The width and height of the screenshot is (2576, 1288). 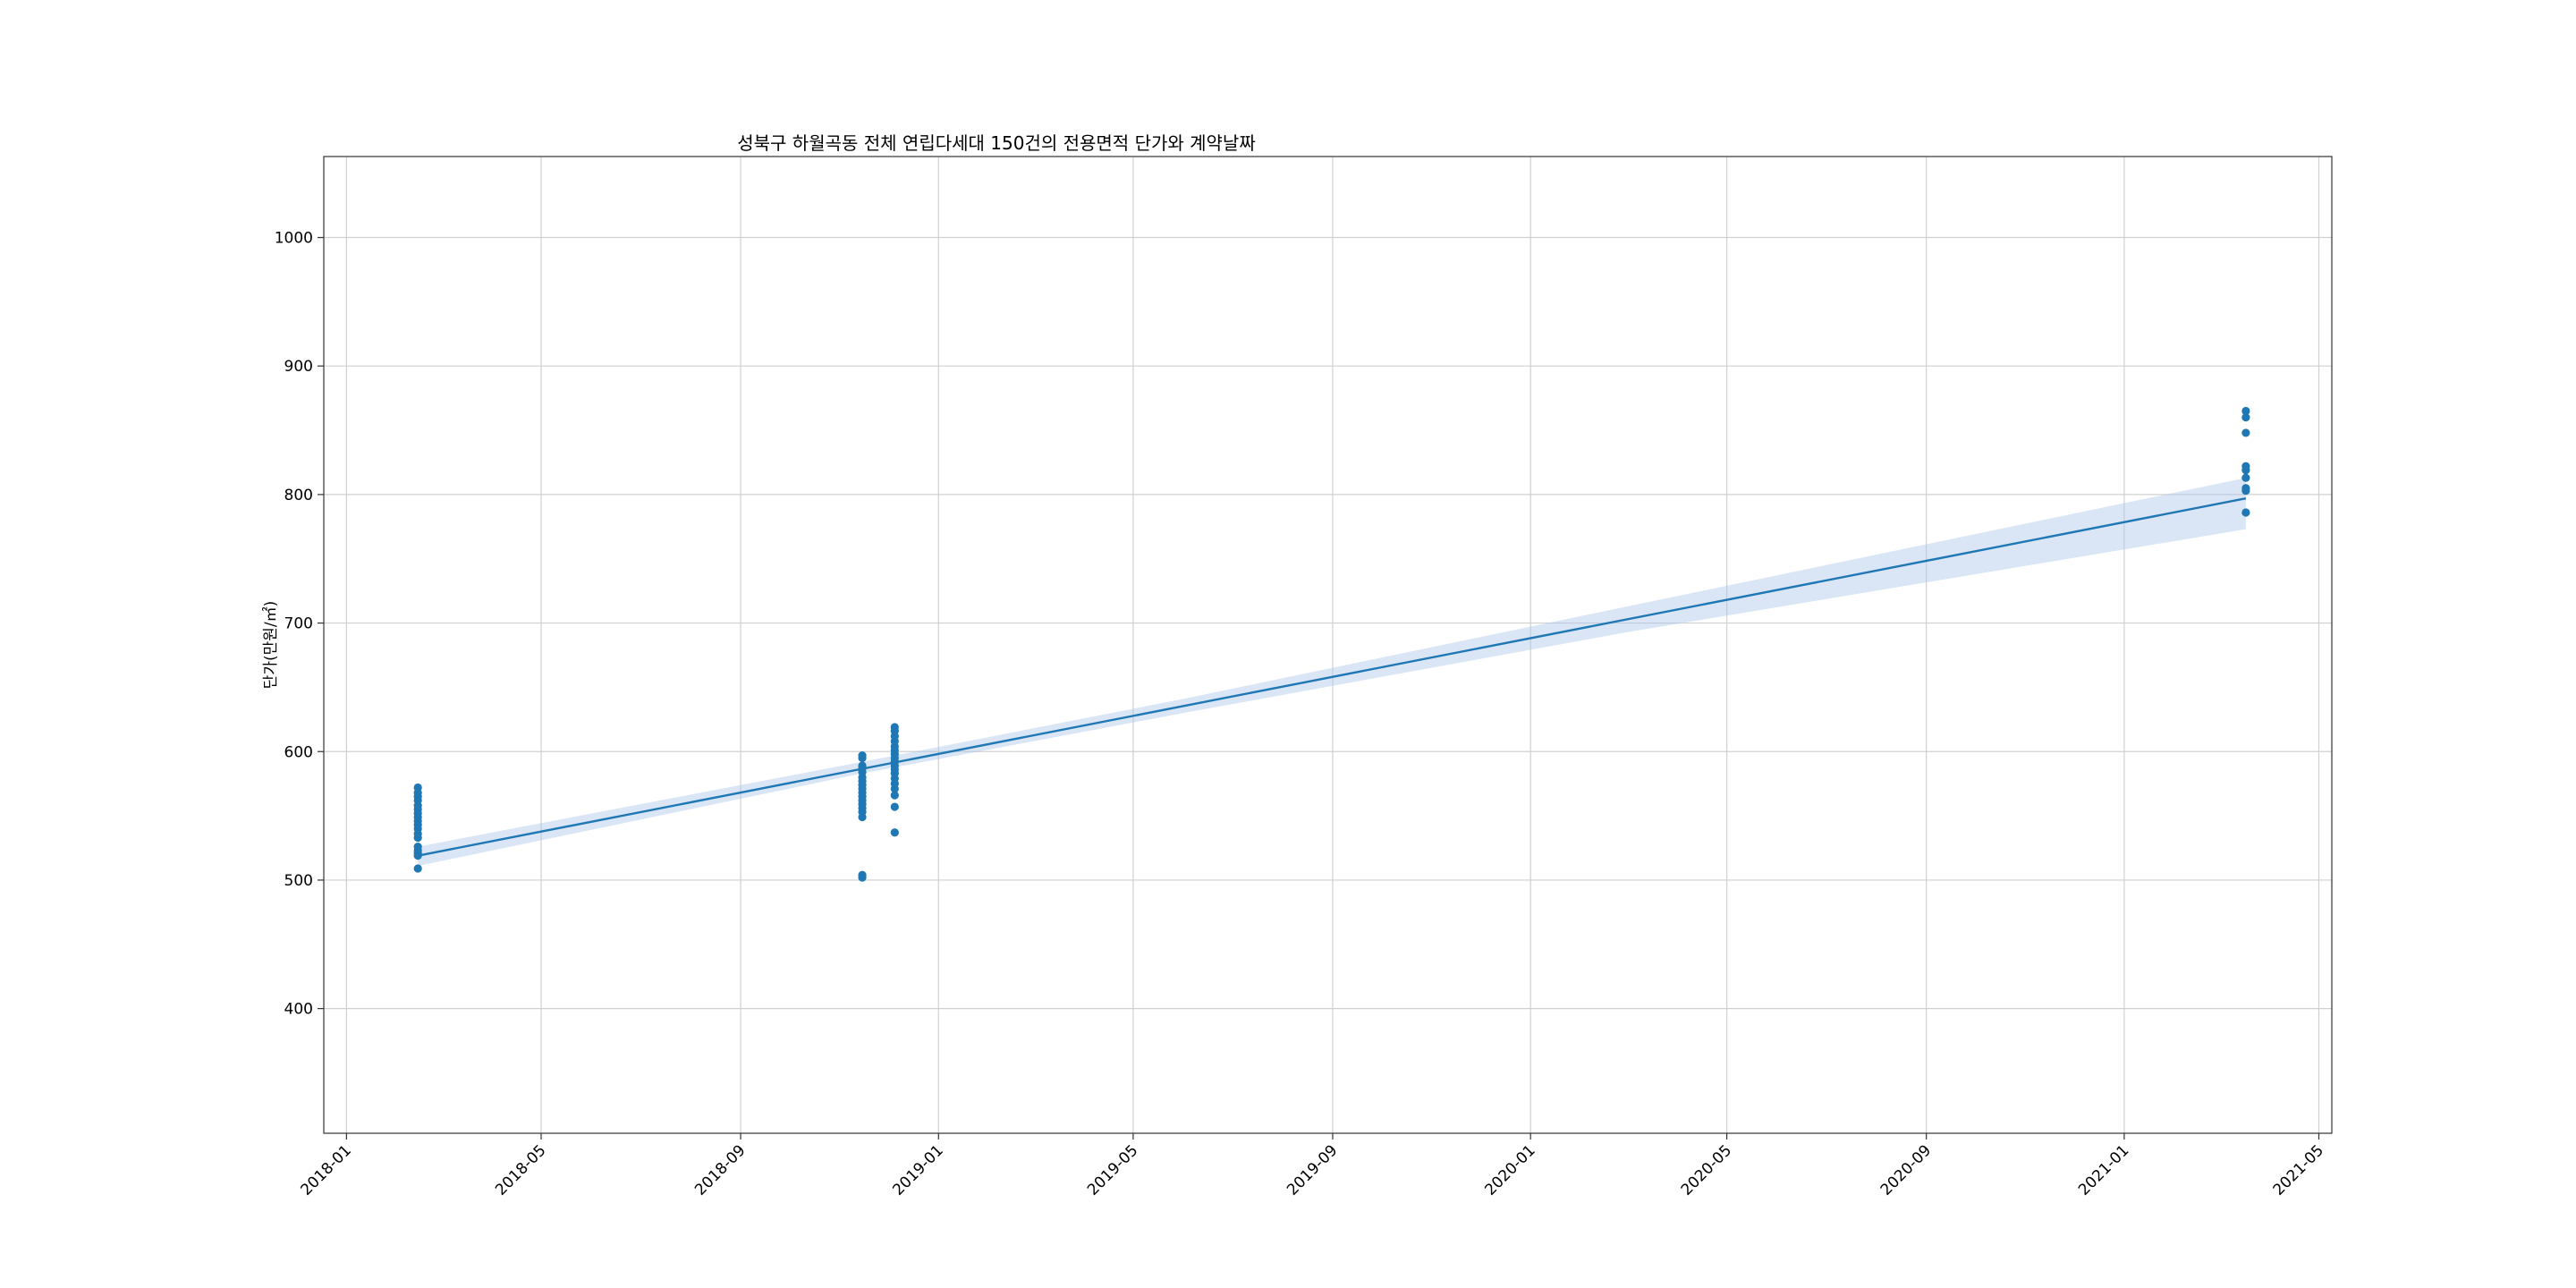 What do you see at coordinates (996, 143) in the screenshot?
I see `chart-title: 성북구 하월곡동 전체 연립다세대 150건의 전용면적 단가와 계약날짜` at bounding box center [996, 143].